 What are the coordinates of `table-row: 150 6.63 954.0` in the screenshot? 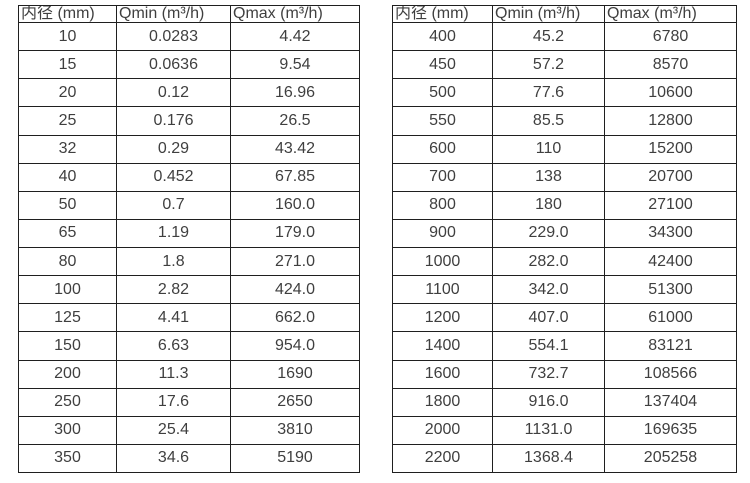 It's located at (189, 346).